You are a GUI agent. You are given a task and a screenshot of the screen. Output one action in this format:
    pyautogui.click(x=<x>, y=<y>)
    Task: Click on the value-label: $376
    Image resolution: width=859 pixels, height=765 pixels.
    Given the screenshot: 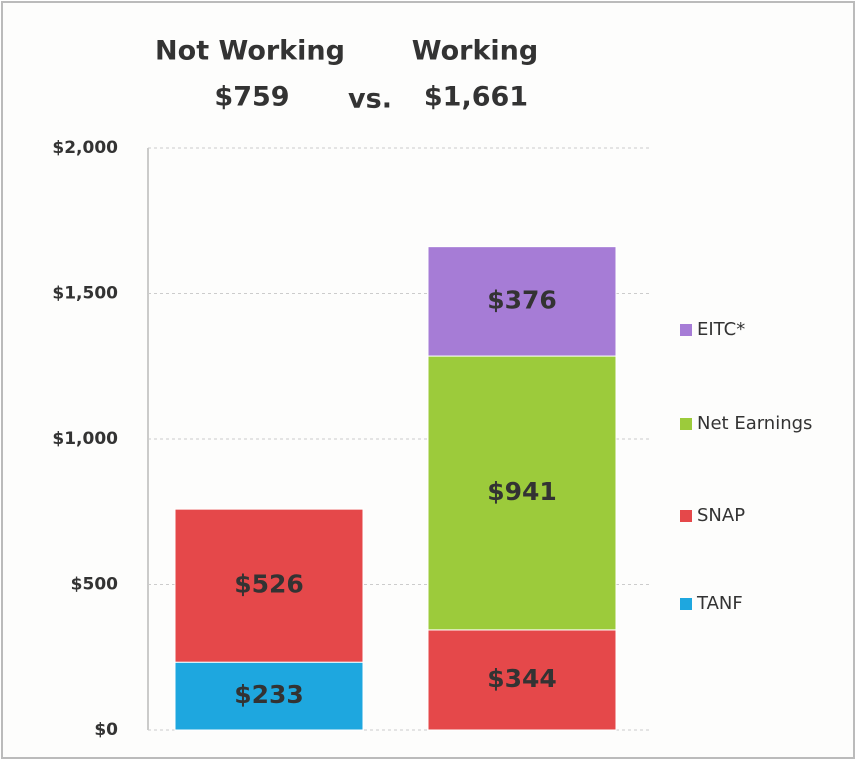 What is the action you would take?
    pyautogui.click(x=522, y=299)
    